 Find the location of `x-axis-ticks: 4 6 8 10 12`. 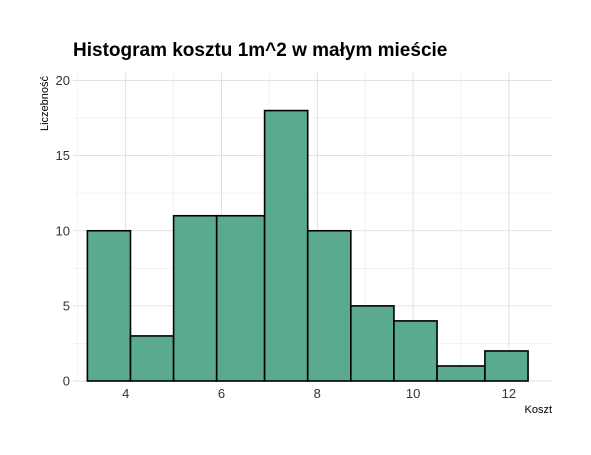

x-axis-ticks: 4 6 8 10 12 is located at coordinates (319, 393).